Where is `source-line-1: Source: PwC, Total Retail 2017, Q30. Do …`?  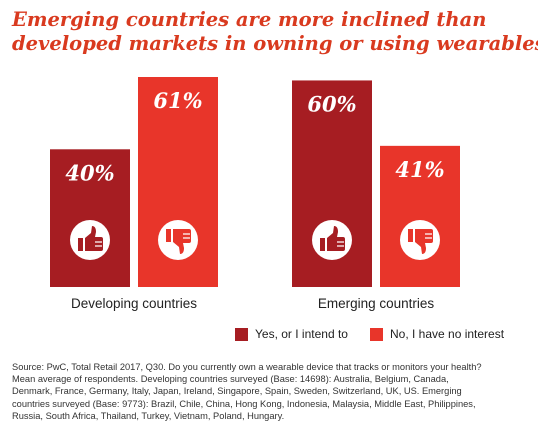 source-line-1: Source: PwC, Total Retail 2017, Q30. Do … is located at coordinates (247, 367).